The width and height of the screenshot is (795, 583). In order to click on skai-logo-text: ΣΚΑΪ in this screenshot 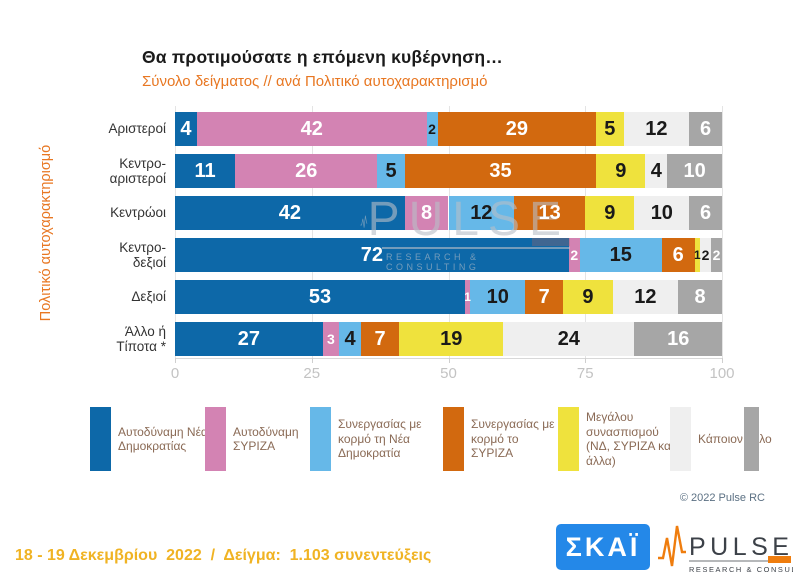, I will do `click(603, 546)`.